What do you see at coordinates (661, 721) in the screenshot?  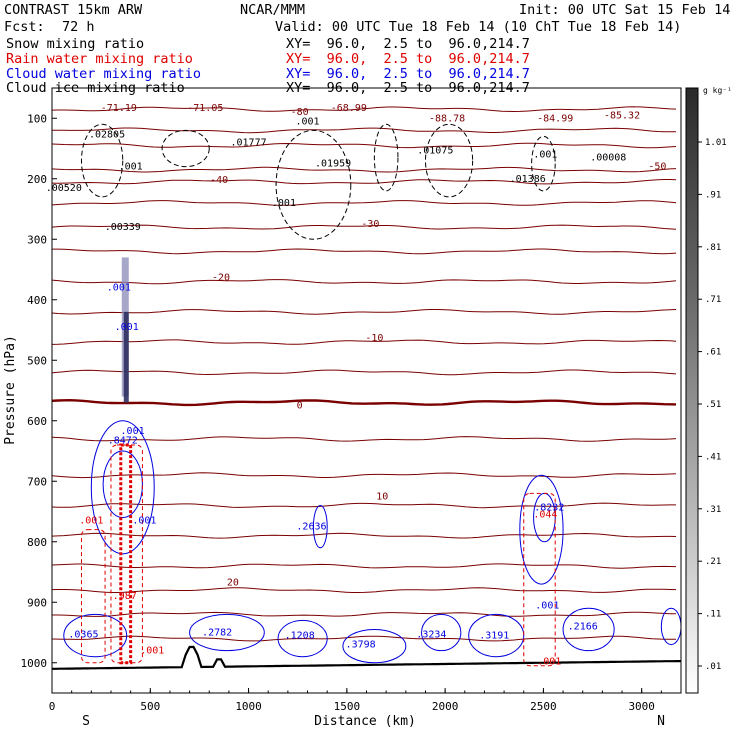 I see `endpoint-right: N` at bounding box center [661, 721].